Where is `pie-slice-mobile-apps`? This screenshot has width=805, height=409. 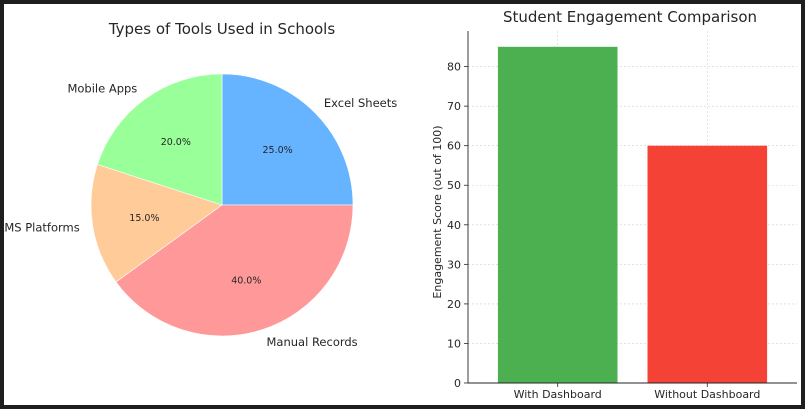
pie-slice-mobile-apps is located at coordinates (160, 139).